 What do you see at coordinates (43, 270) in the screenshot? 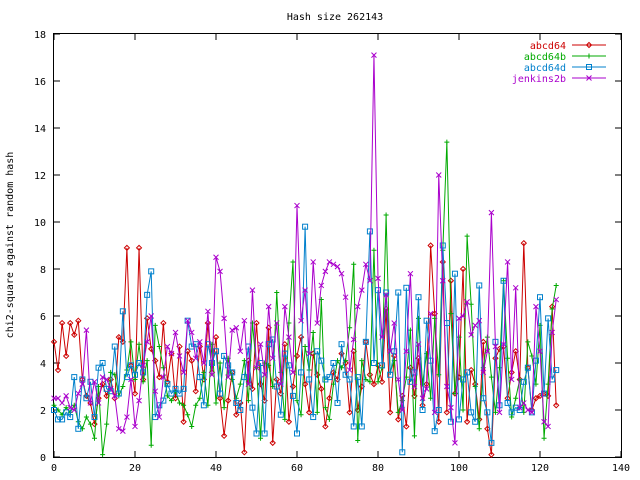
I see `y-tick-label: 8` at bounding box center [43, 270].